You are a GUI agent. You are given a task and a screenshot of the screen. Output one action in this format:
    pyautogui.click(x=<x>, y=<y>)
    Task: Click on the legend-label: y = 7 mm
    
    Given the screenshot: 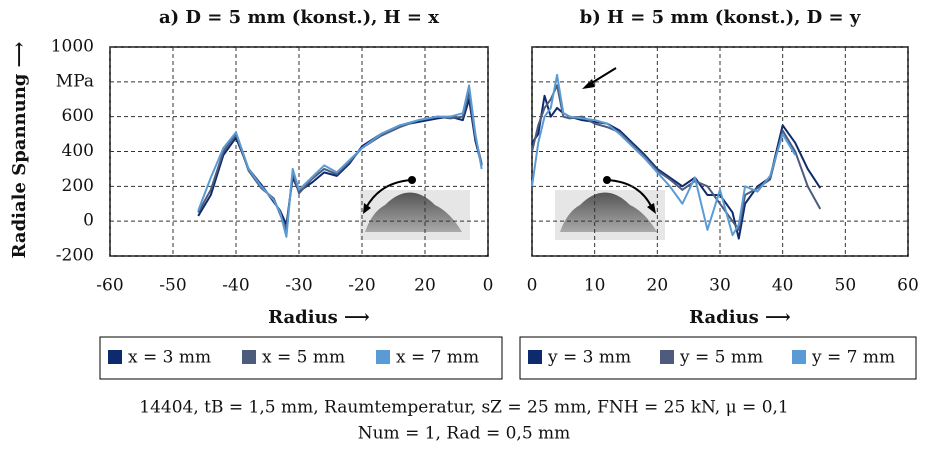 What is the action you would take?
    pyautogui.click(x=853, y=358)
    